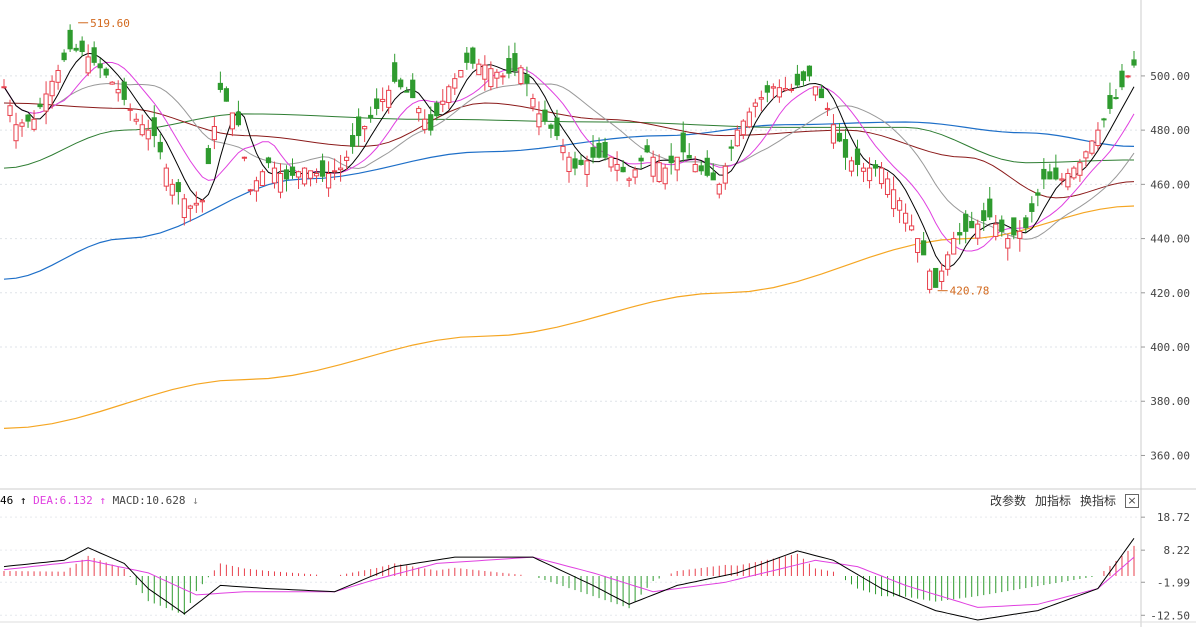 Image resolution: width=1196 pixels, height=627 pixels. I want to click on add-indicator-button: 加指标, so click(1053, 501).